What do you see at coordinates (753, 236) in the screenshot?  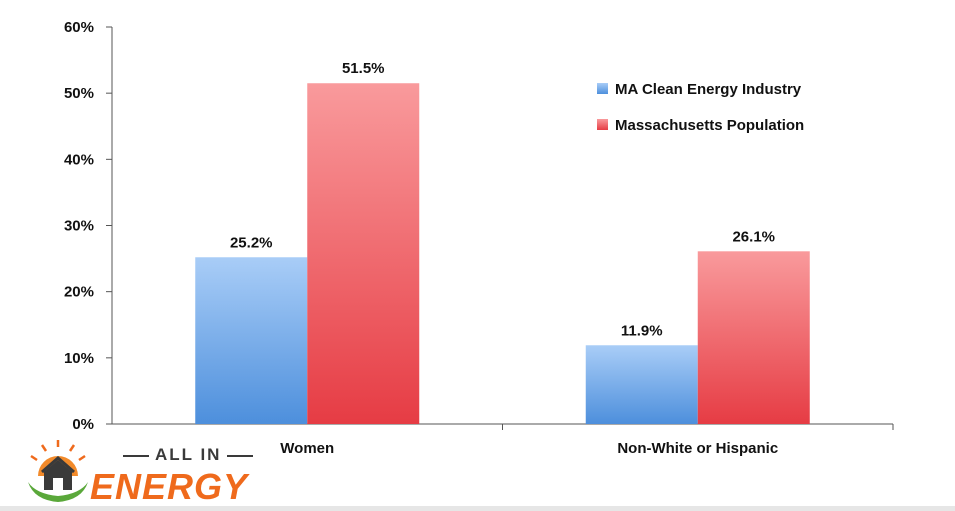 I see `data-label: 26.1%` at bounding box center [753, 236].